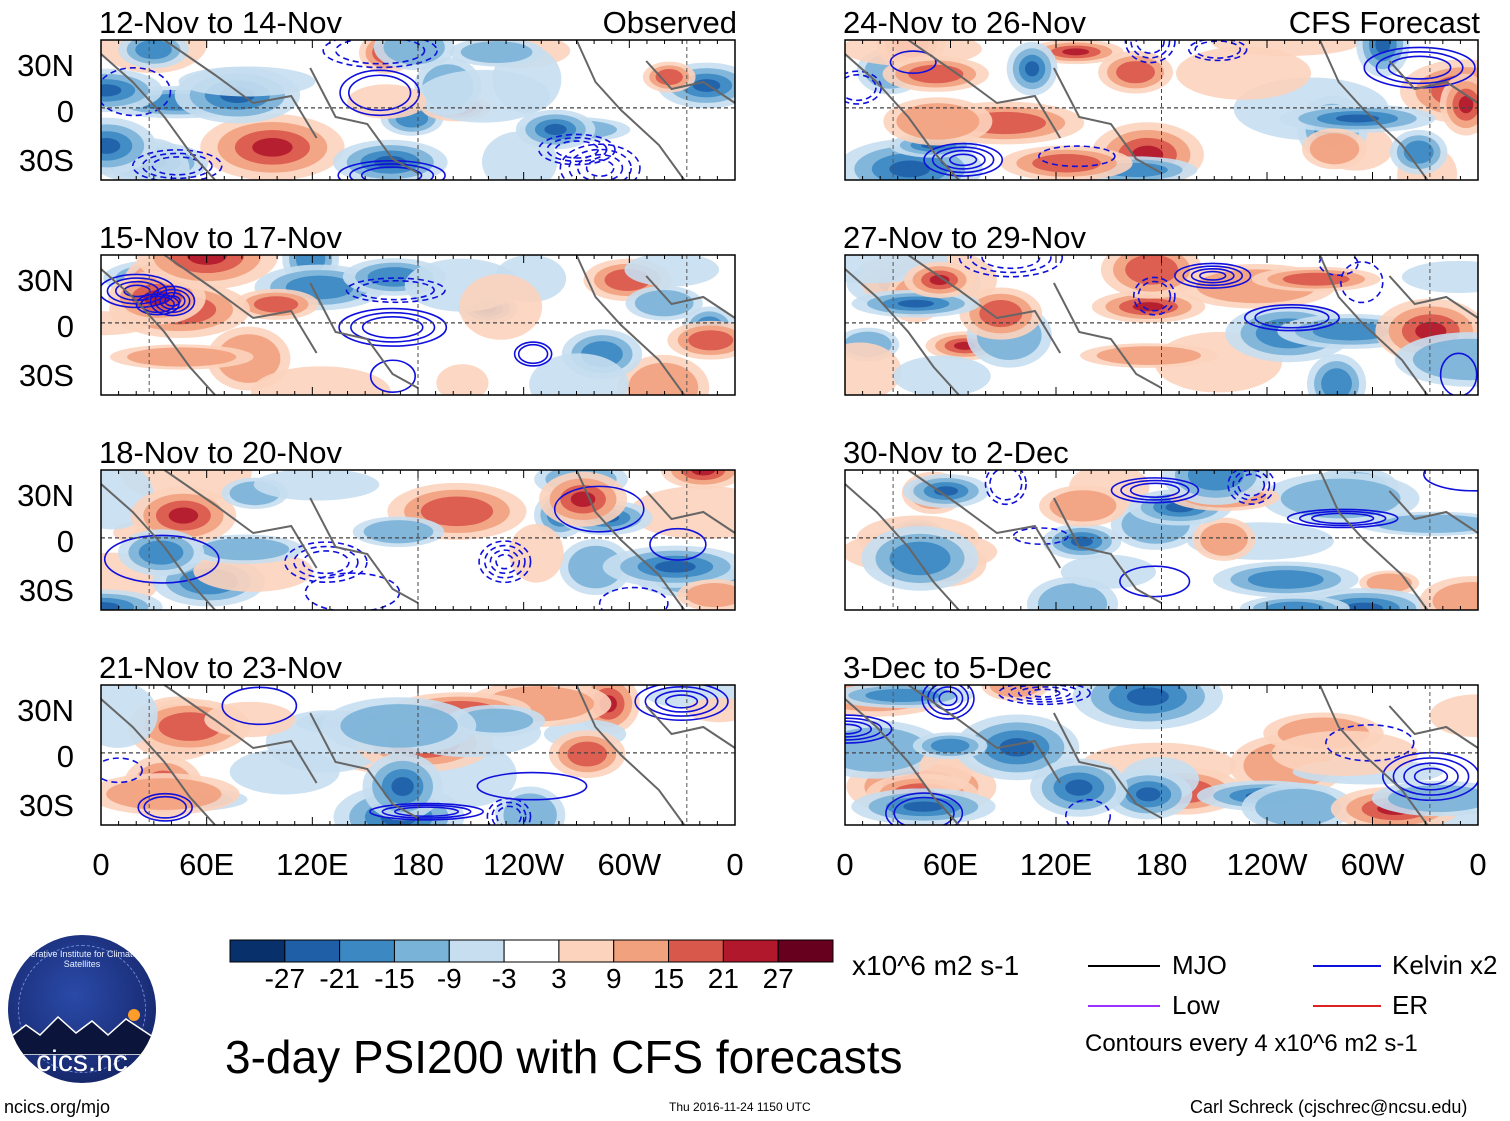 The image size is (1510, 1121). What do you see at coordinates (220, 667) in the screenshot?
I see `panel-date-label: 21-Nov to 23-Nov` at bounding box center [220, 667].